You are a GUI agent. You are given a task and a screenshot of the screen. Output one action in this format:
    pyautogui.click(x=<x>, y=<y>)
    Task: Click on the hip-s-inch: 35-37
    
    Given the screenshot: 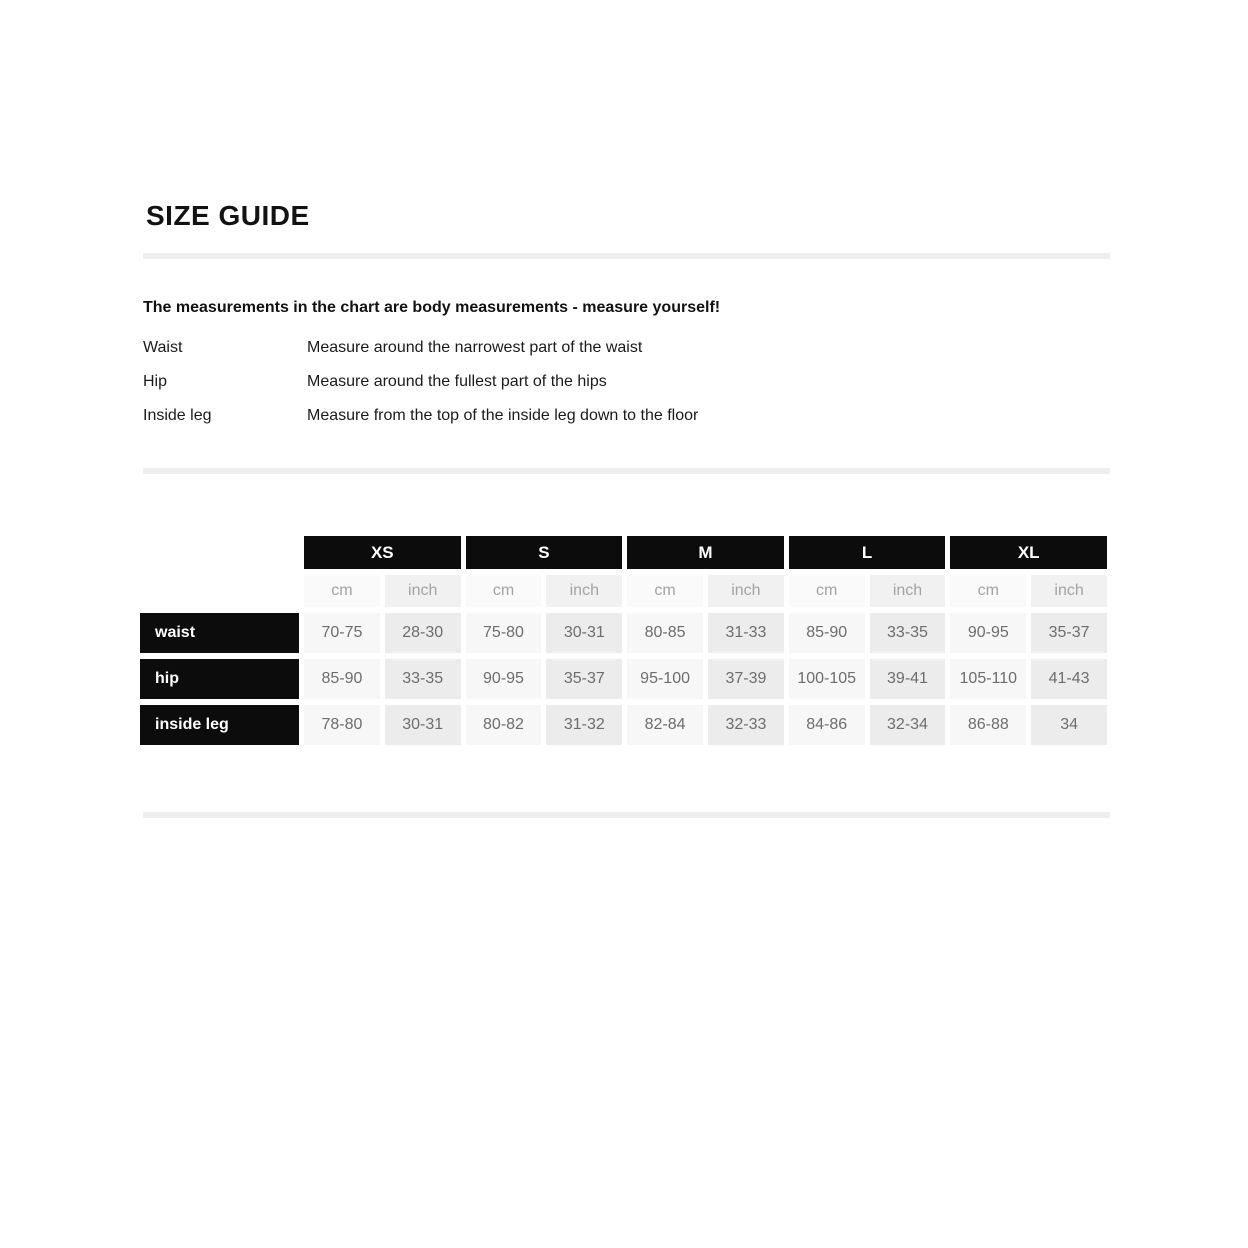 What is the action you would take?
    pyautogui.click(x=584, y=679)
    